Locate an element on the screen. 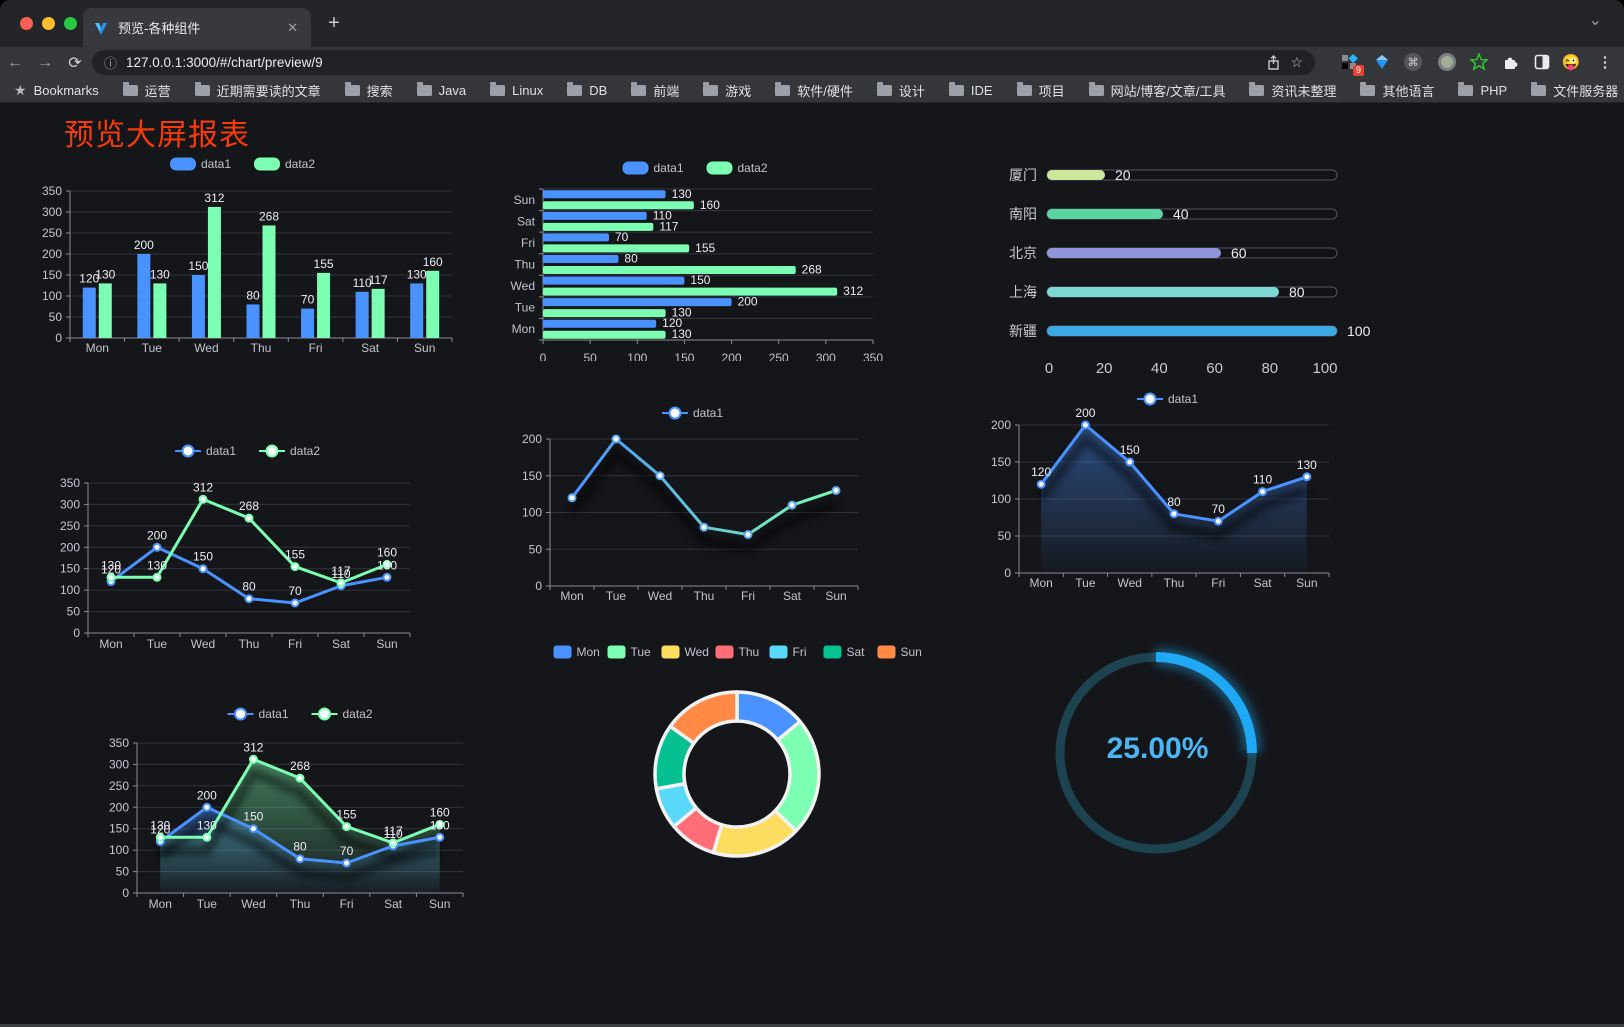 This screenshot has width=1624, height=1027. bookmark-folder-label: 网站/博客/文章/工具 is located at coordinates (1168, 91).